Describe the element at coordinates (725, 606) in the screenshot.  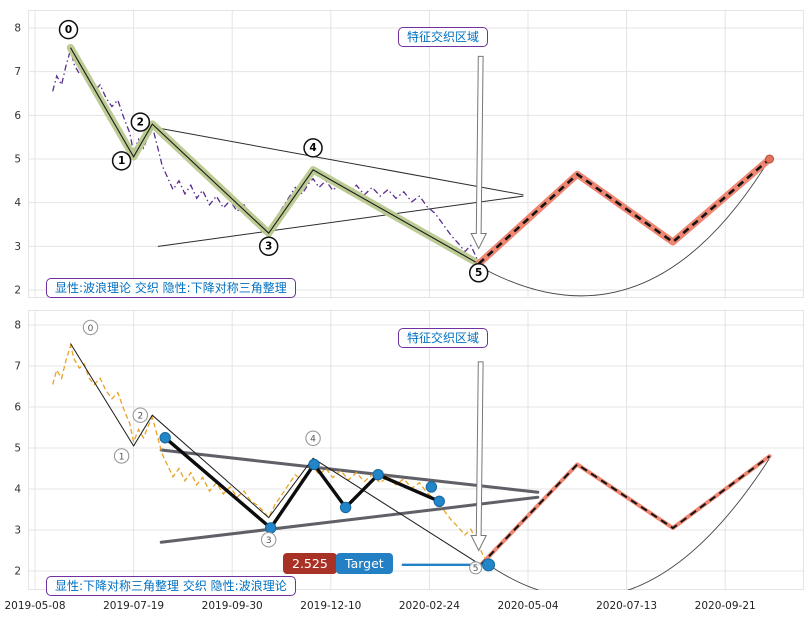
I see `svg-text: 2020-09-21` at that location.